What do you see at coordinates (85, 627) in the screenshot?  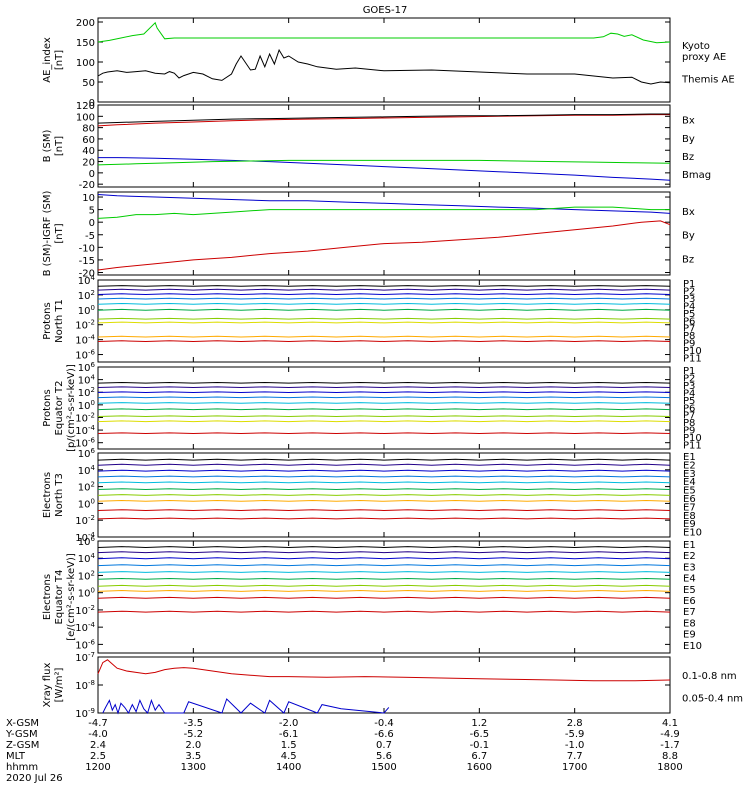 I see `ee-ytick-label: 10⁻⁴` at bounding box center [85, 627].